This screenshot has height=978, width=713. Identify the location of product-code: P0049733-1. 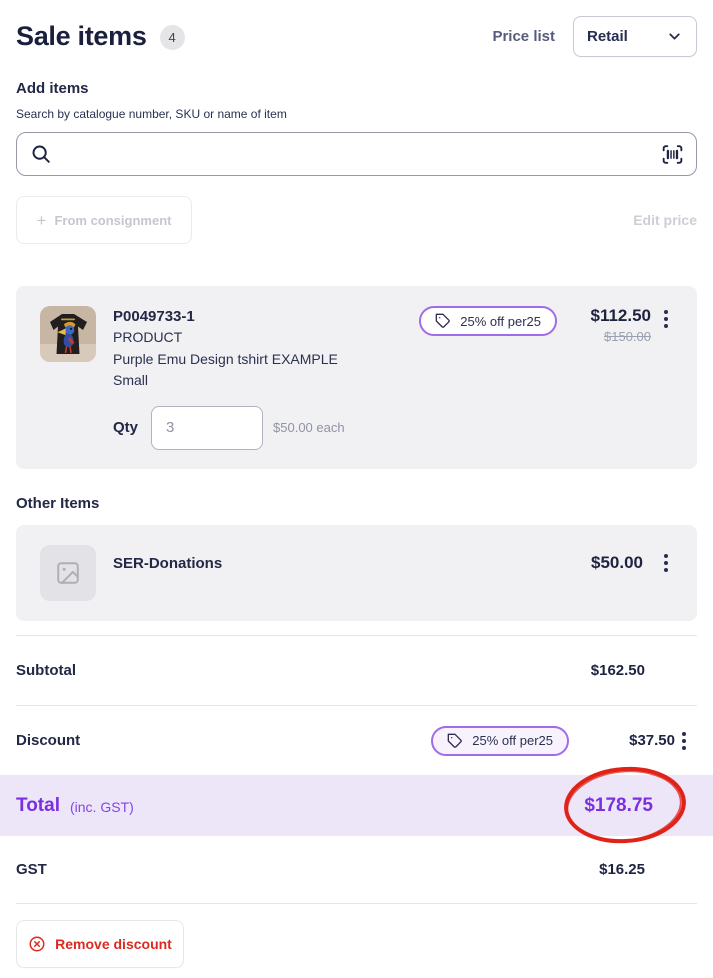
(154, 316).